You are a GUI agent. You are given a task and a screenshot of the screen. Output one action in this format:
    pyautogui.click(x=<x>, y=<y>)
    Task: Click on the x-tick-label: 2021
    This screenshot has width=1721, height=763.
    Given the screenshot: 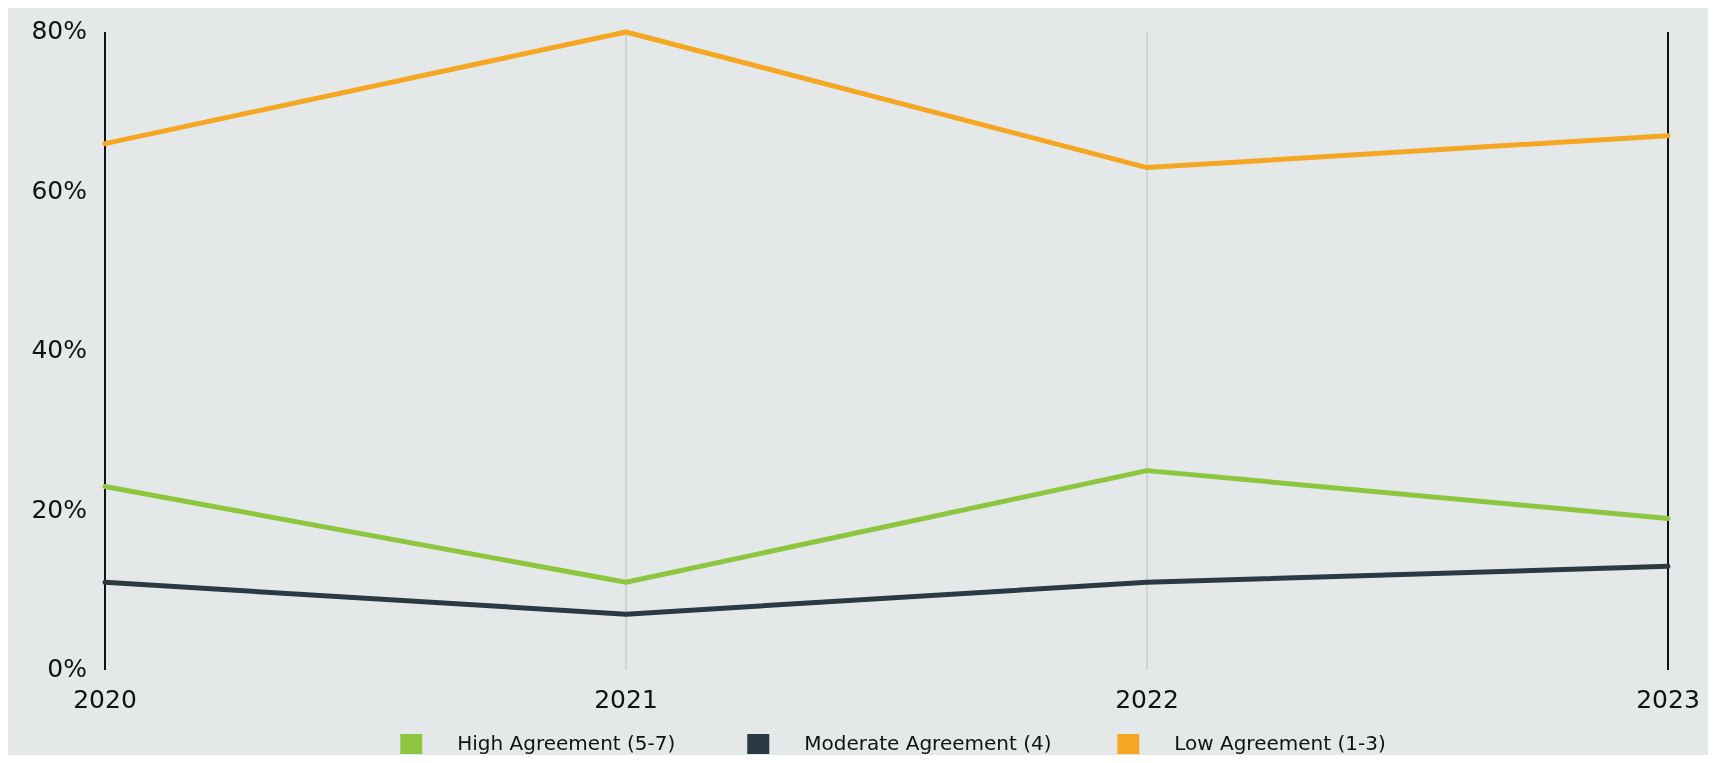 What is the action you would take?
    pyautogui.click(x=626, y=699)
    